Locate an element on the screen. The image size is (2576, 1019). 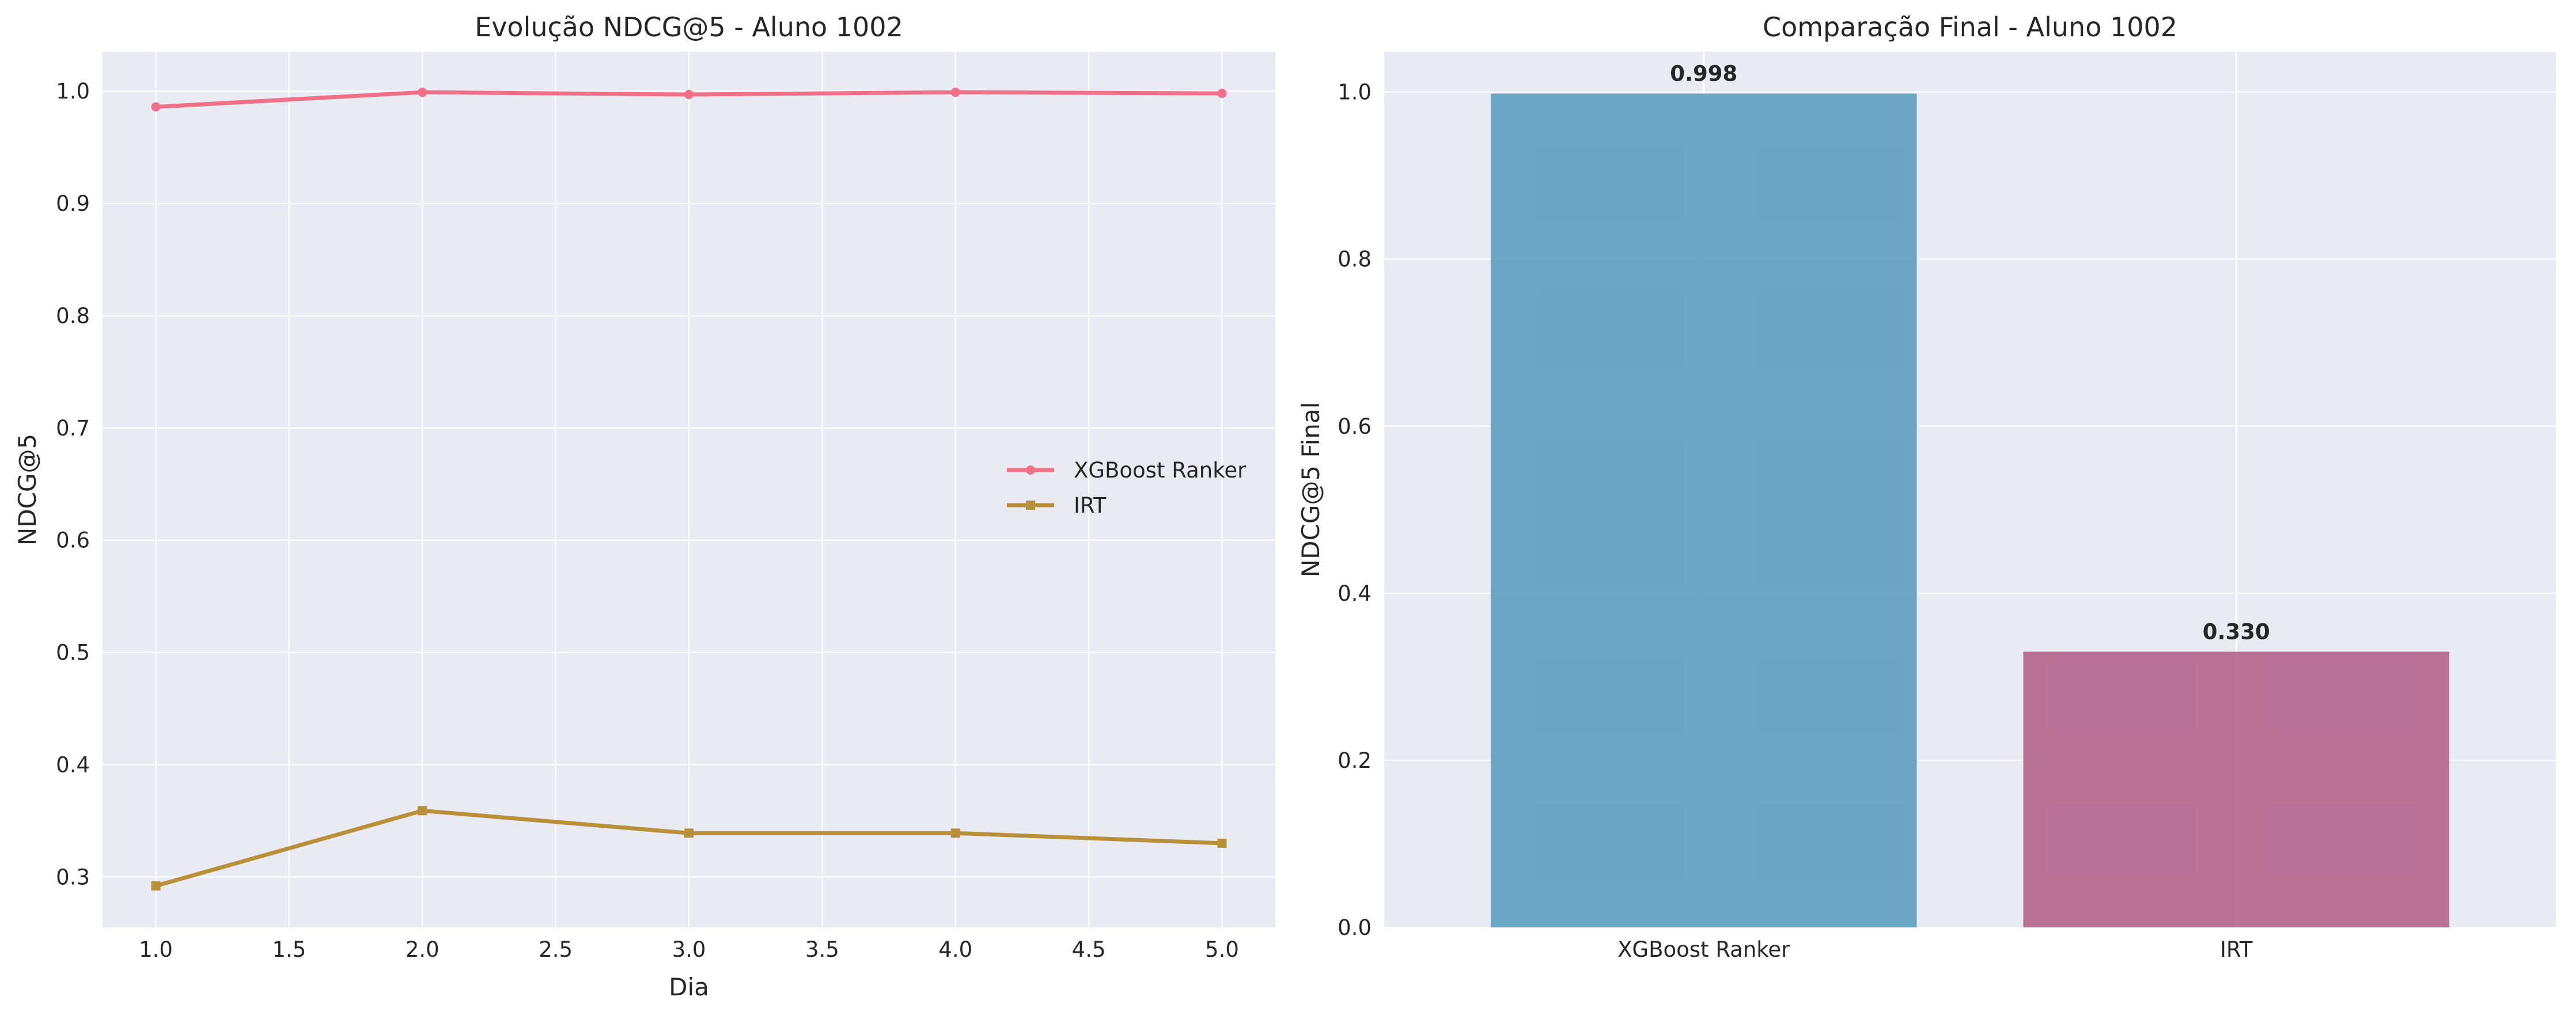
x-tick-label: 5.0 is located at coordinates (1222, 949).